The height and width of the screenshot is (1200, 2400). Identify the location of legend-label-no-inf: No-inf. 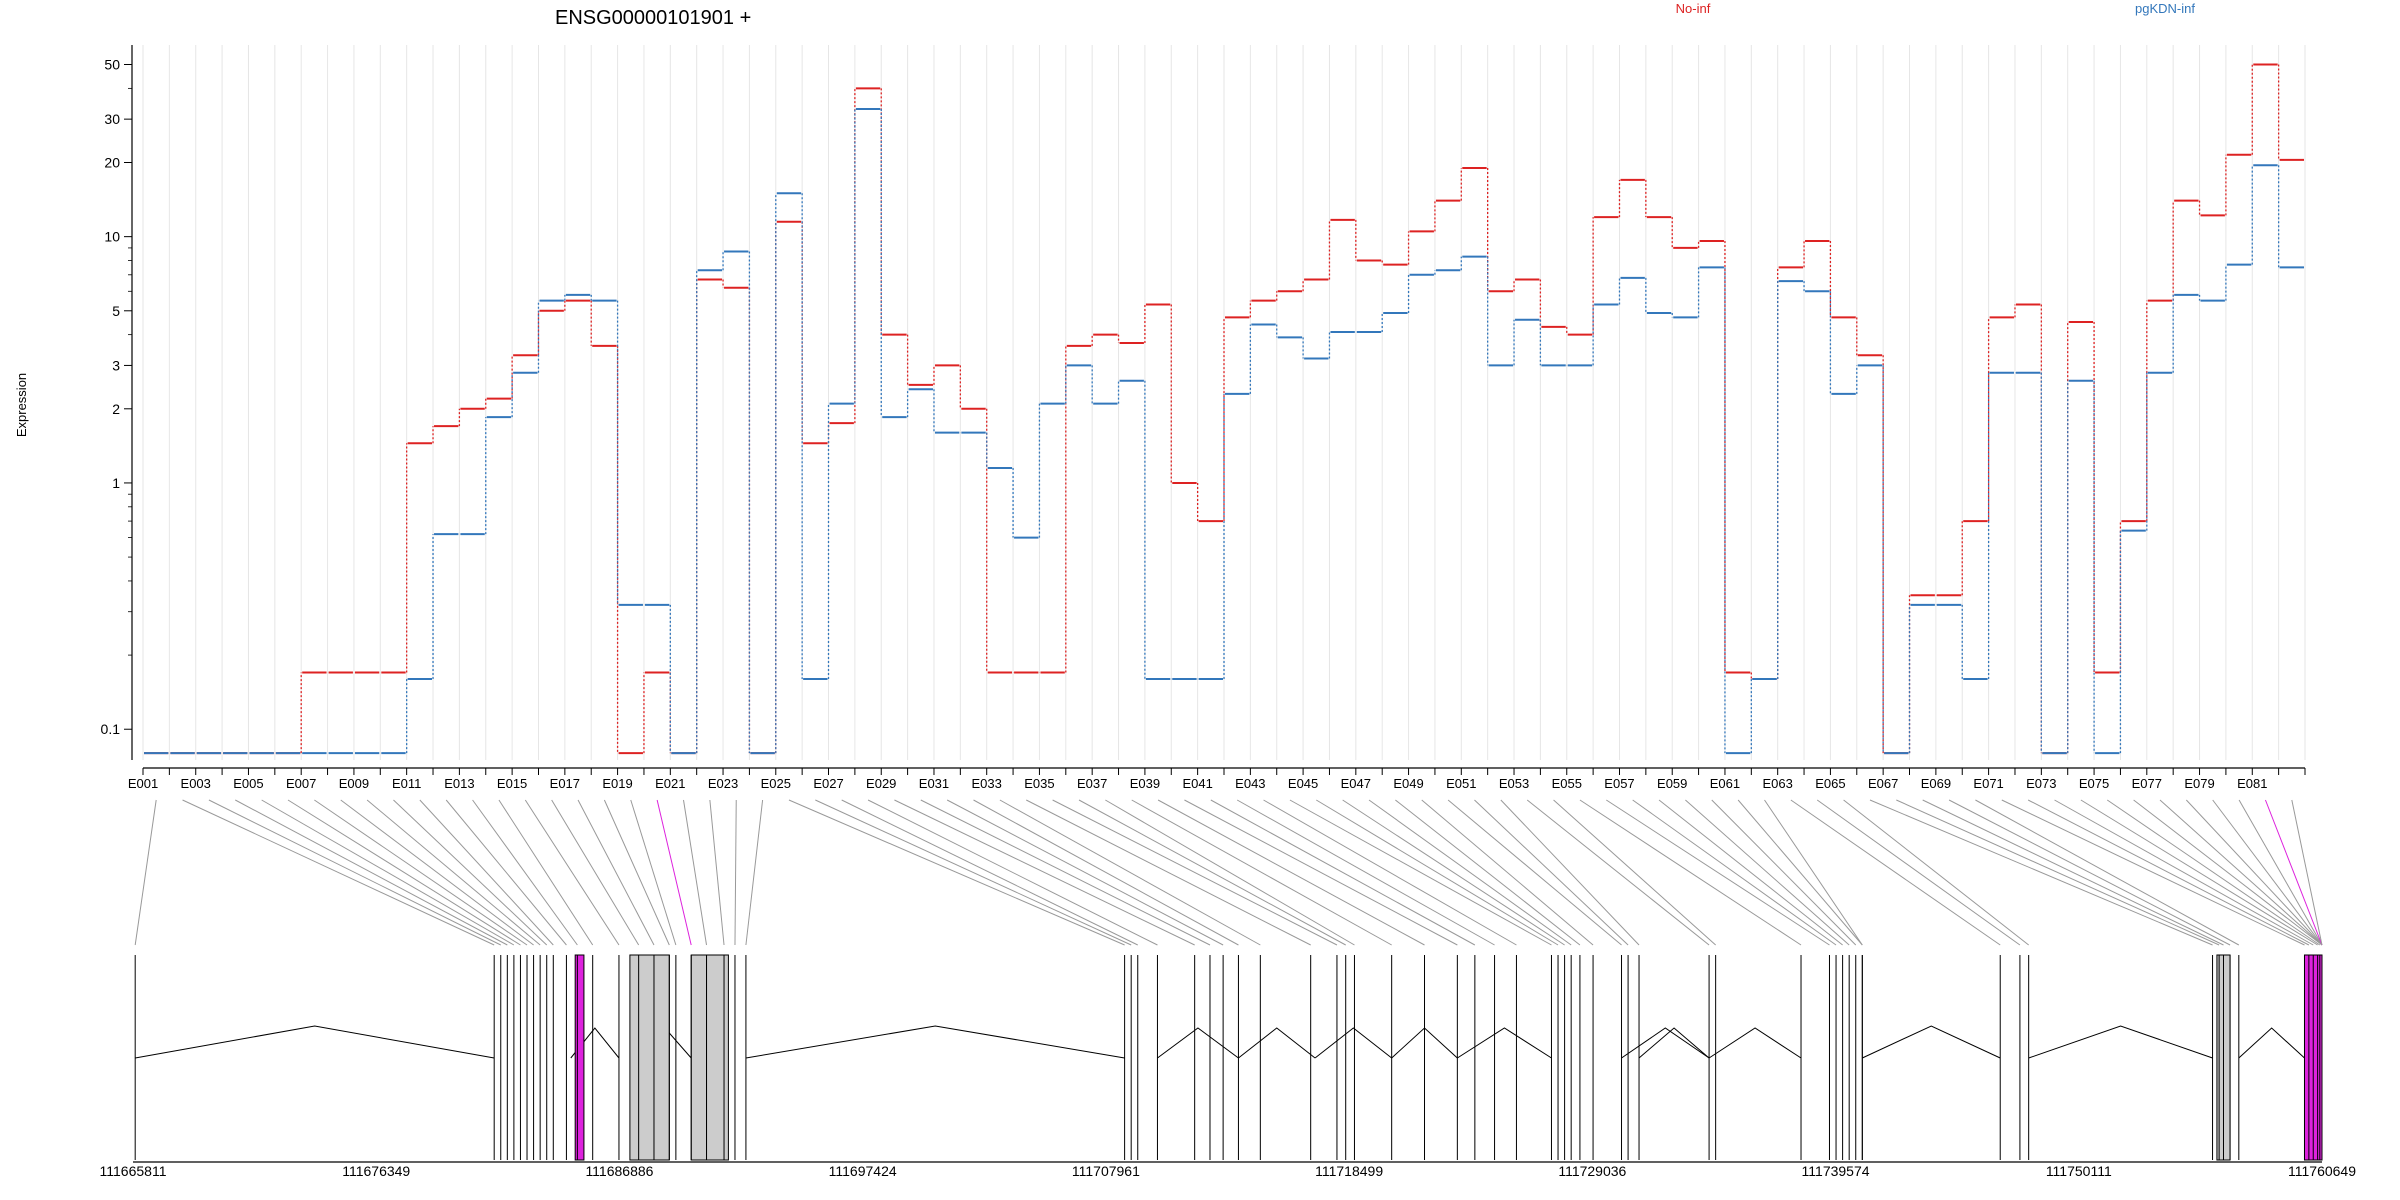
(1693, 8).